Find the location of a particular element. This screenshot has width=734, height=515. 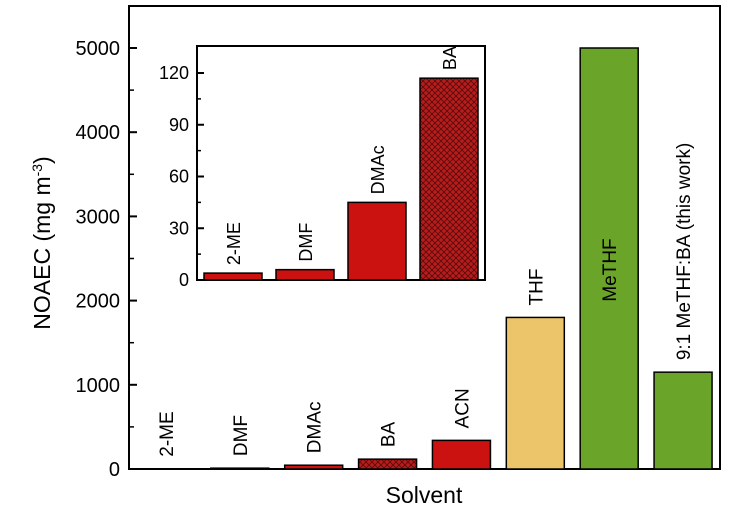

inset-bar-label: DMAc is located at coordinates (378, 169).